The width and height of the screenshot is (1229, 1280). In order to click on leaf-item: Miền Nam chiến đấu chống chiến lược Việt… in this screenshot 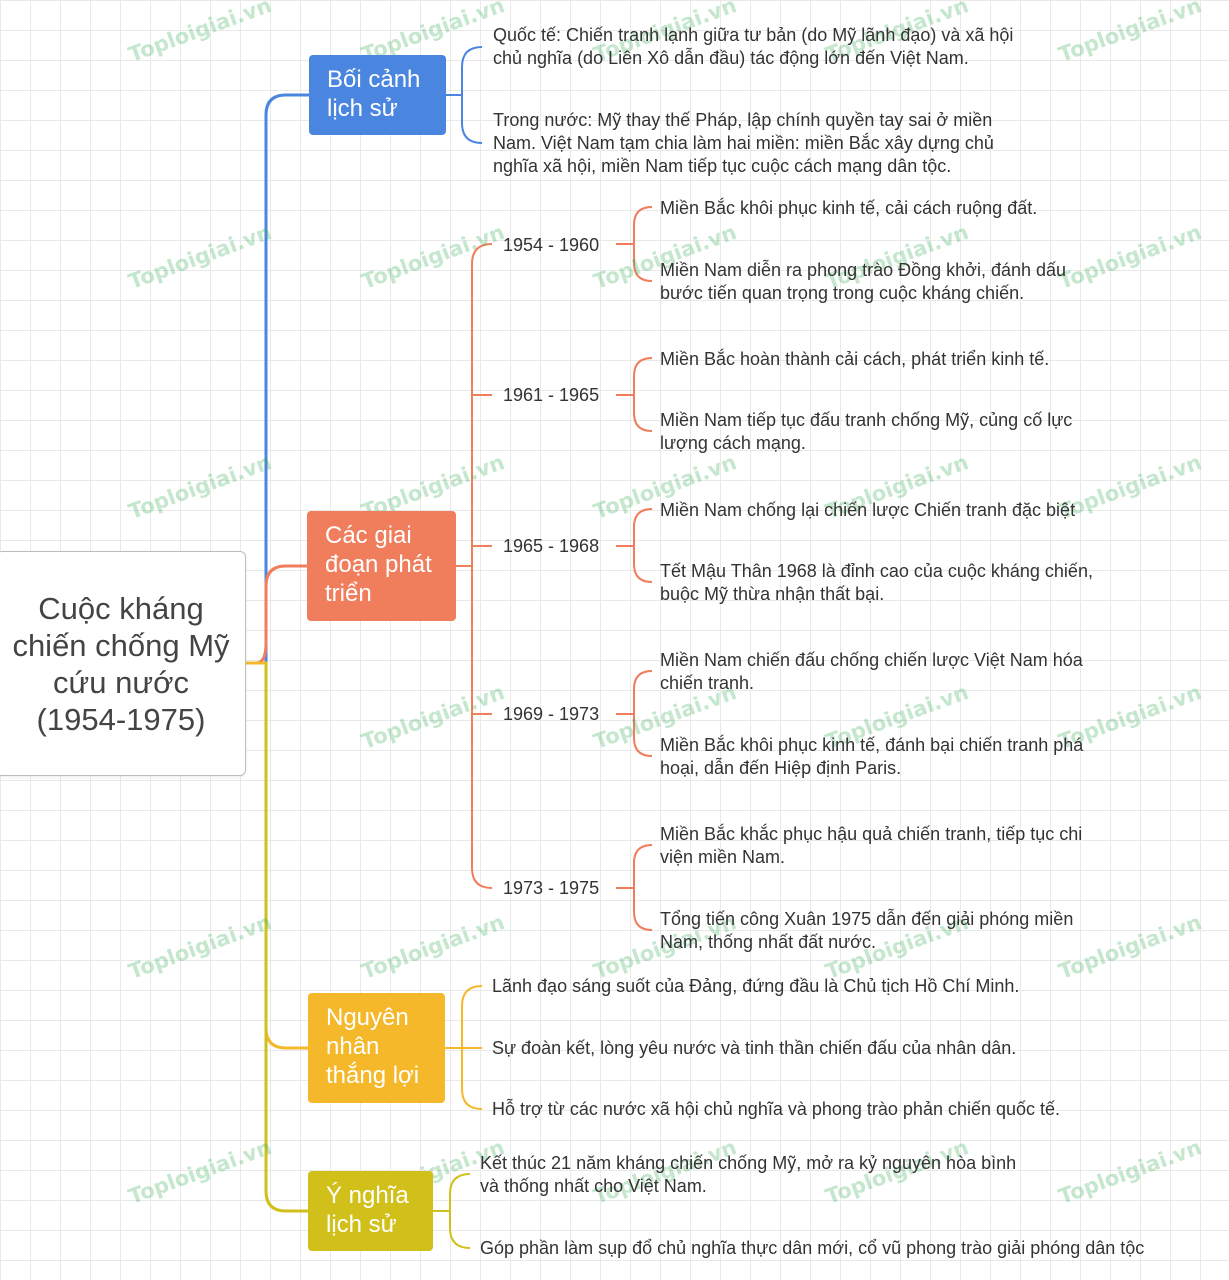, I will do `click(871, 671)`.